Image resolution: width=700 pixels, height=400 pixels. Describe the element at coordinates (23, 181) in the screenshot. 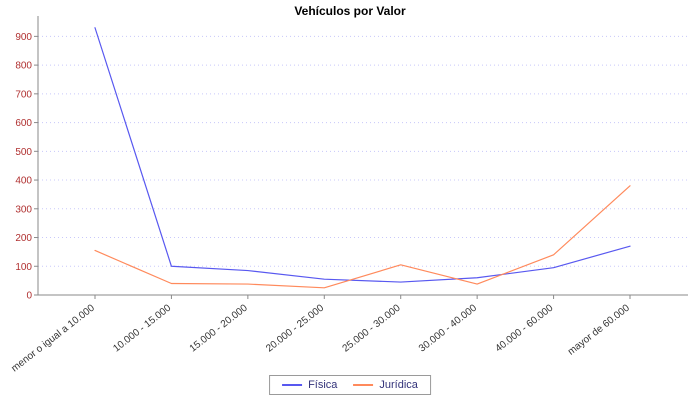

I see `y-tick-label: 400` at that location.